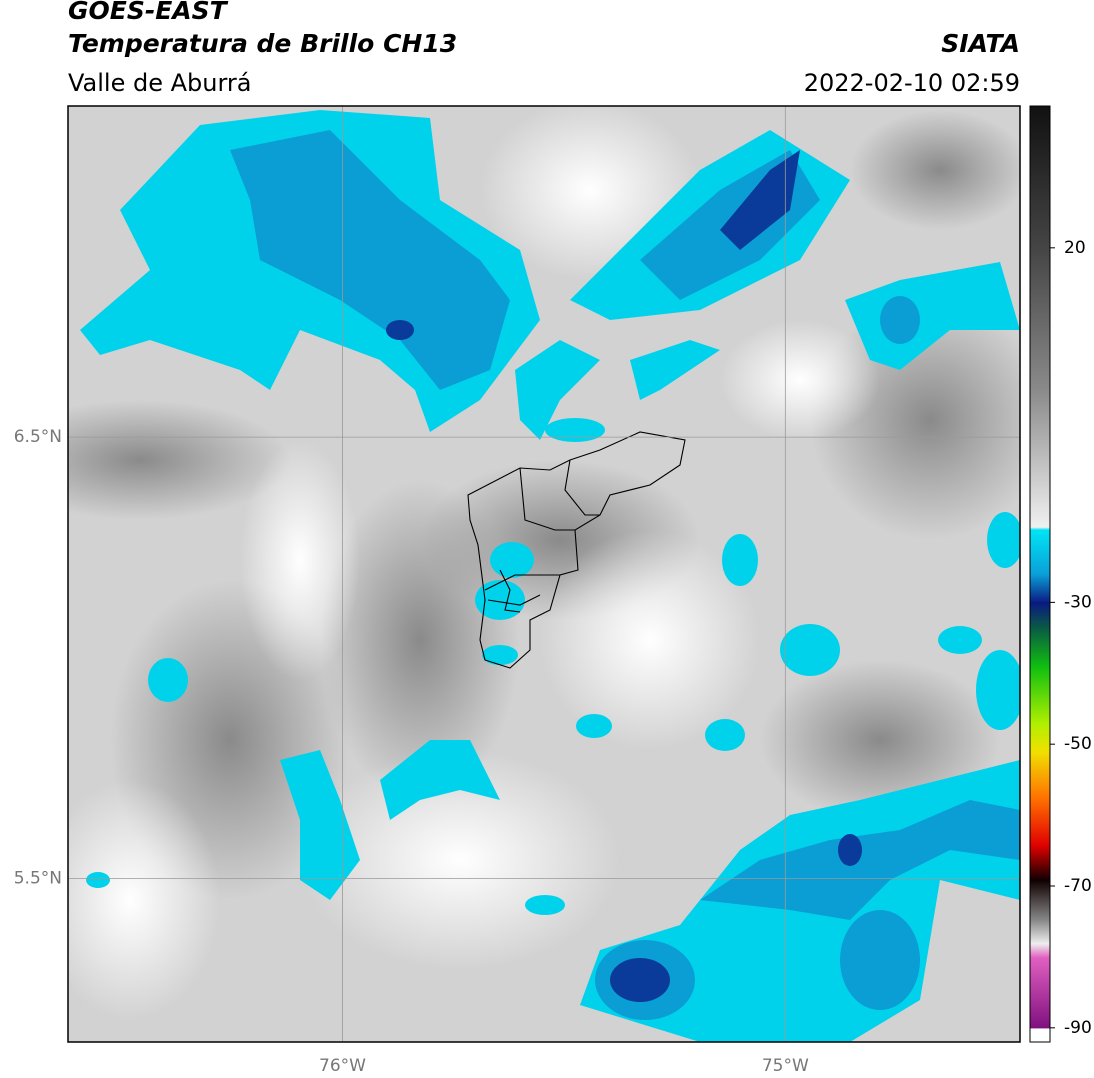  Describe the element at coordinates (148, 12) in the screenshot. I see `title: GOES-EAST` at that location.